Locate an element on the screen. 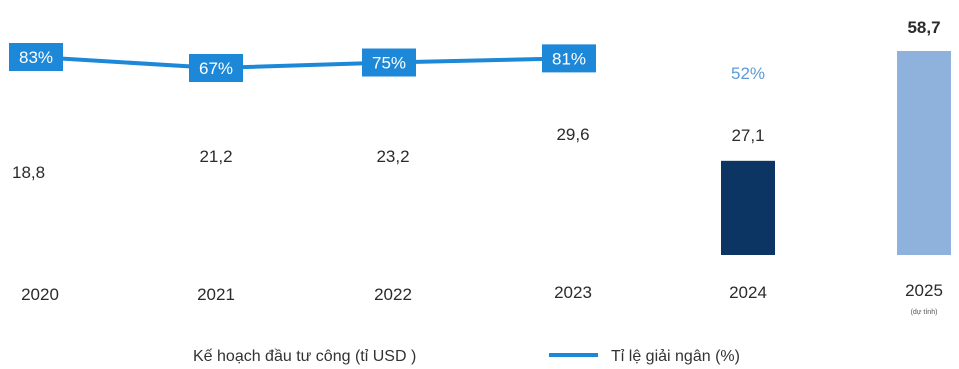 This screenshot has height=369, width=959. legend-label-disbursement-rate: Tỉ lệ giải ngân (%) is located at coordinates (675, 356).